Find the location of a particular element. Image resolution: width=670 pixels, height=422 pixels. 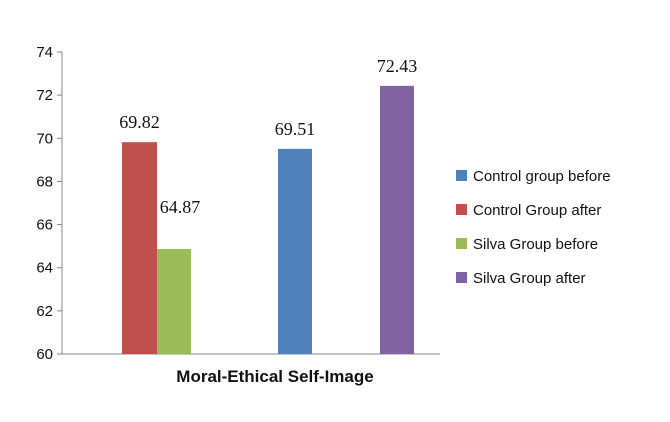

y-tick-label: 64 is located at coordinates (44, 268).